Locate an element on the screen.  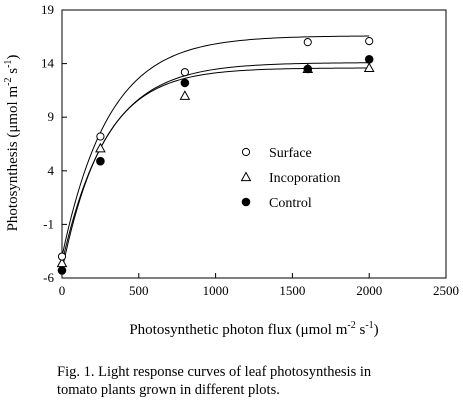
y-tick-label: 14 is located at coordinates (48, 63).